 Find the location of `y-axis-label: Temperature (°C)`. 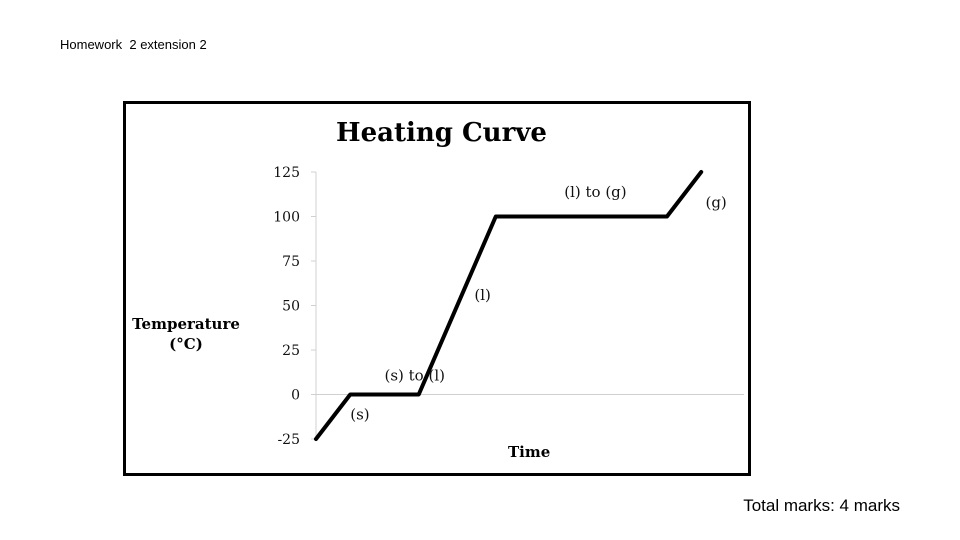

y-axis-label: Temperature (°C) is located at coordinates (186, 334).